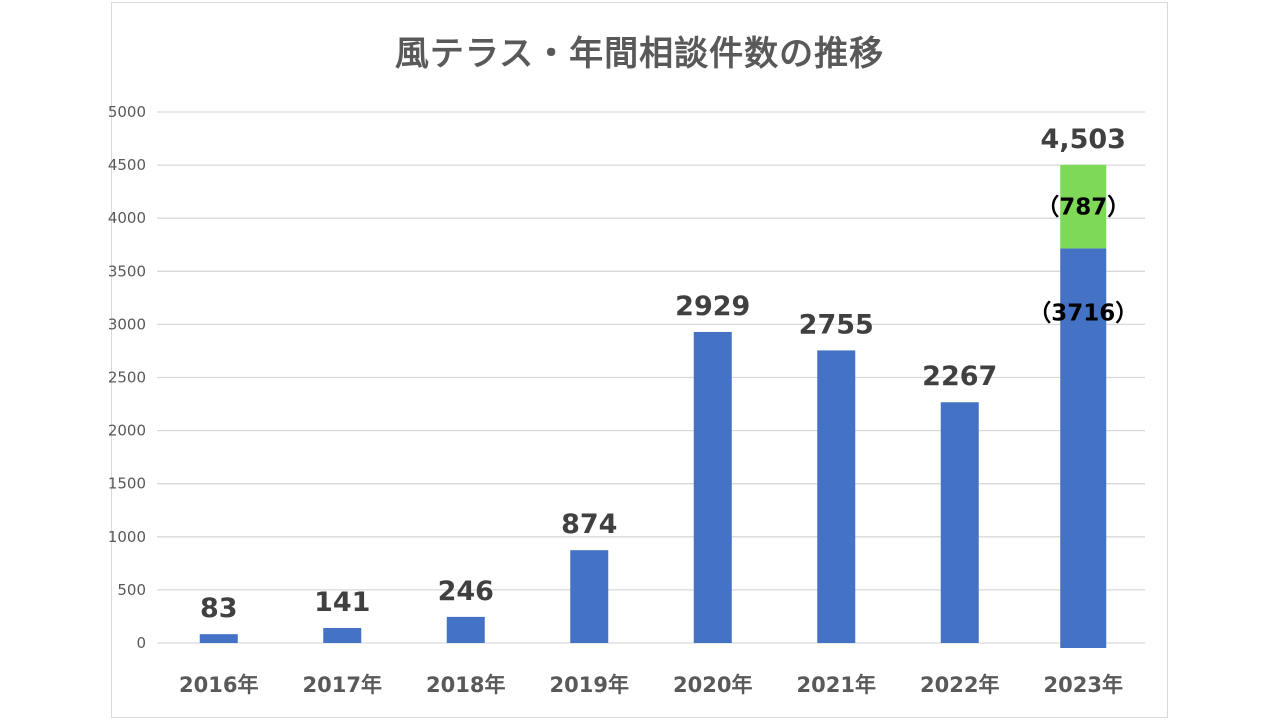 The image size is (1280, 720). I want to click on x-tick-label: 2023年, so click(1083, 685).